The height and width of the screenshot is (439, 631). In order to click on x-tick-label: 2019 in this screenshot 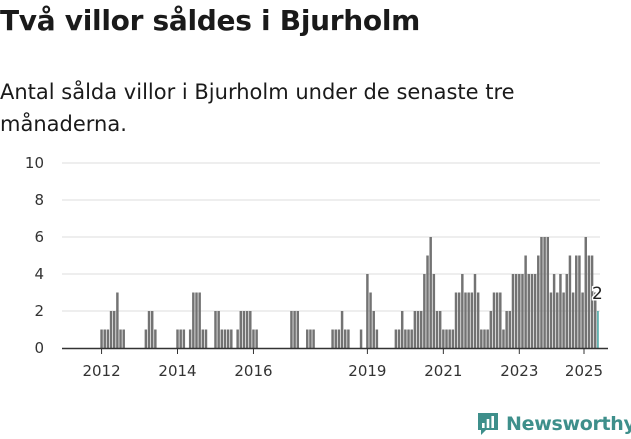, I will do `click(367, 371)`.